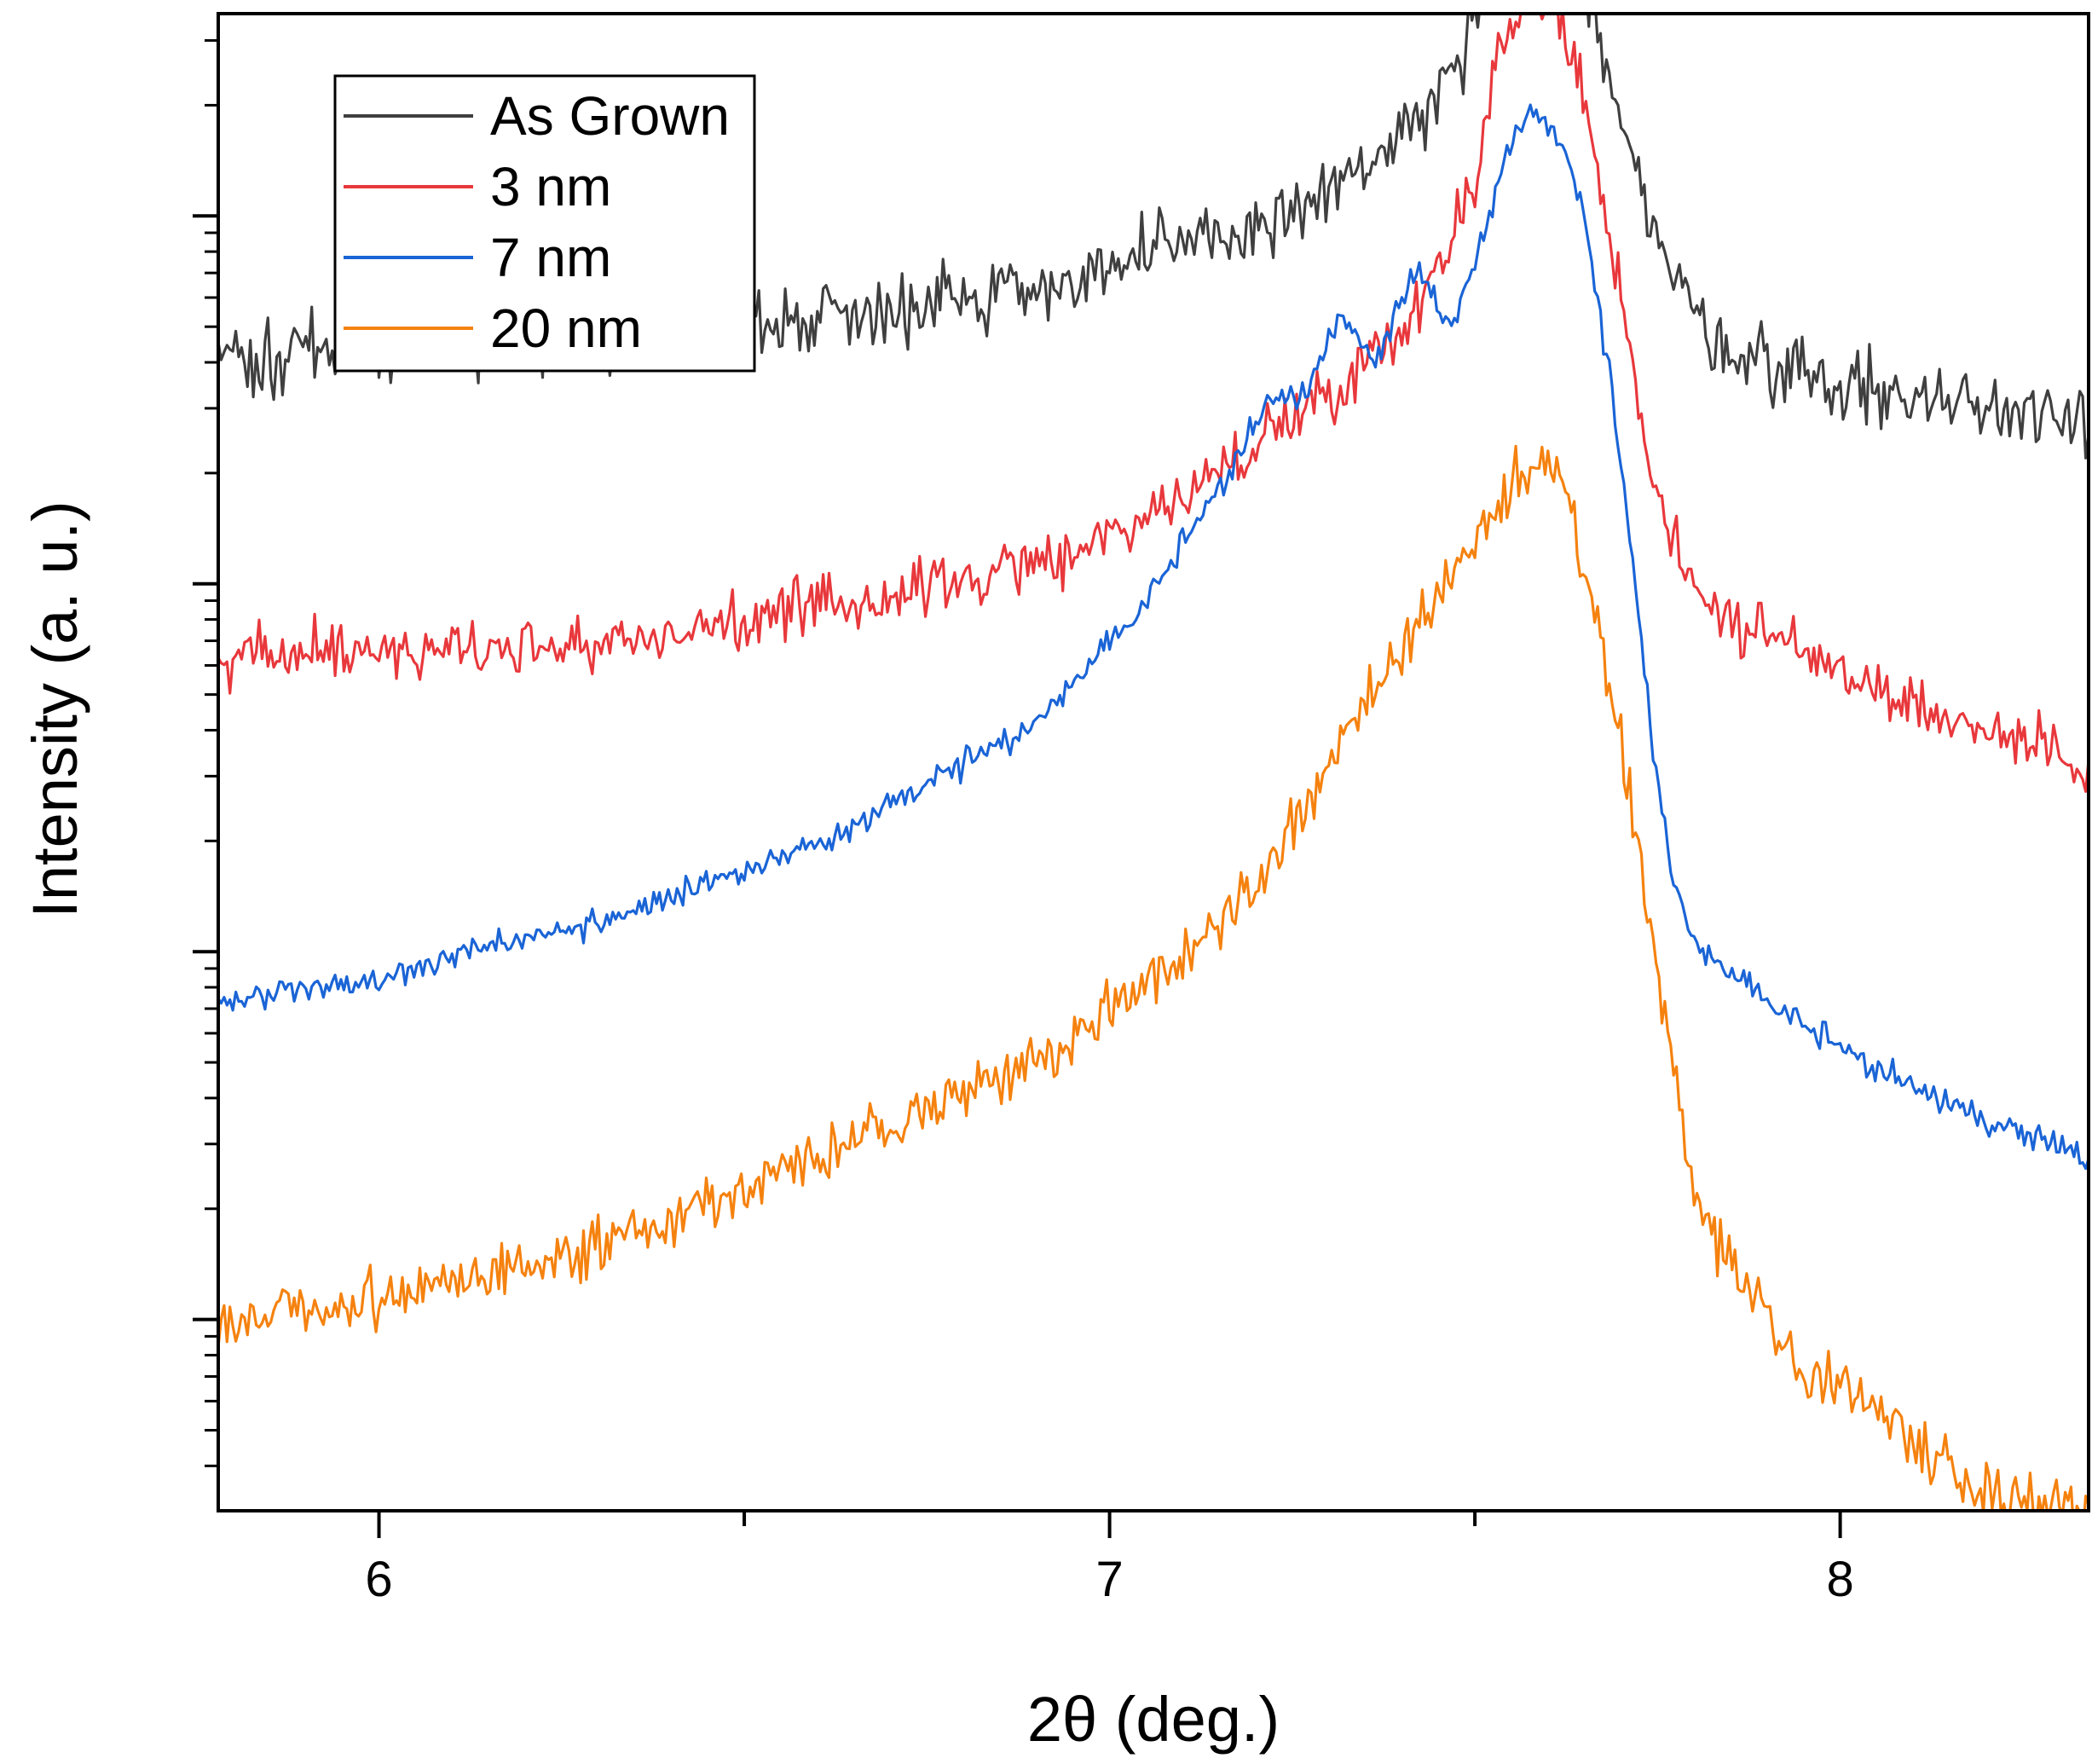 The image size is (2092, 1764). I want to click on legend-label: 7 nm, so click(550, 257).